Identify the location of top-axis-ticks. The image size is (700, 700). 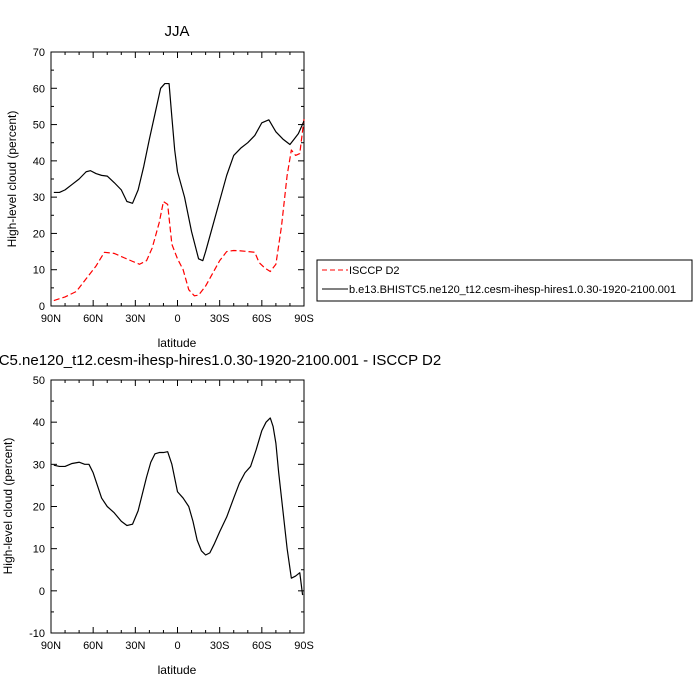
(177, 179).